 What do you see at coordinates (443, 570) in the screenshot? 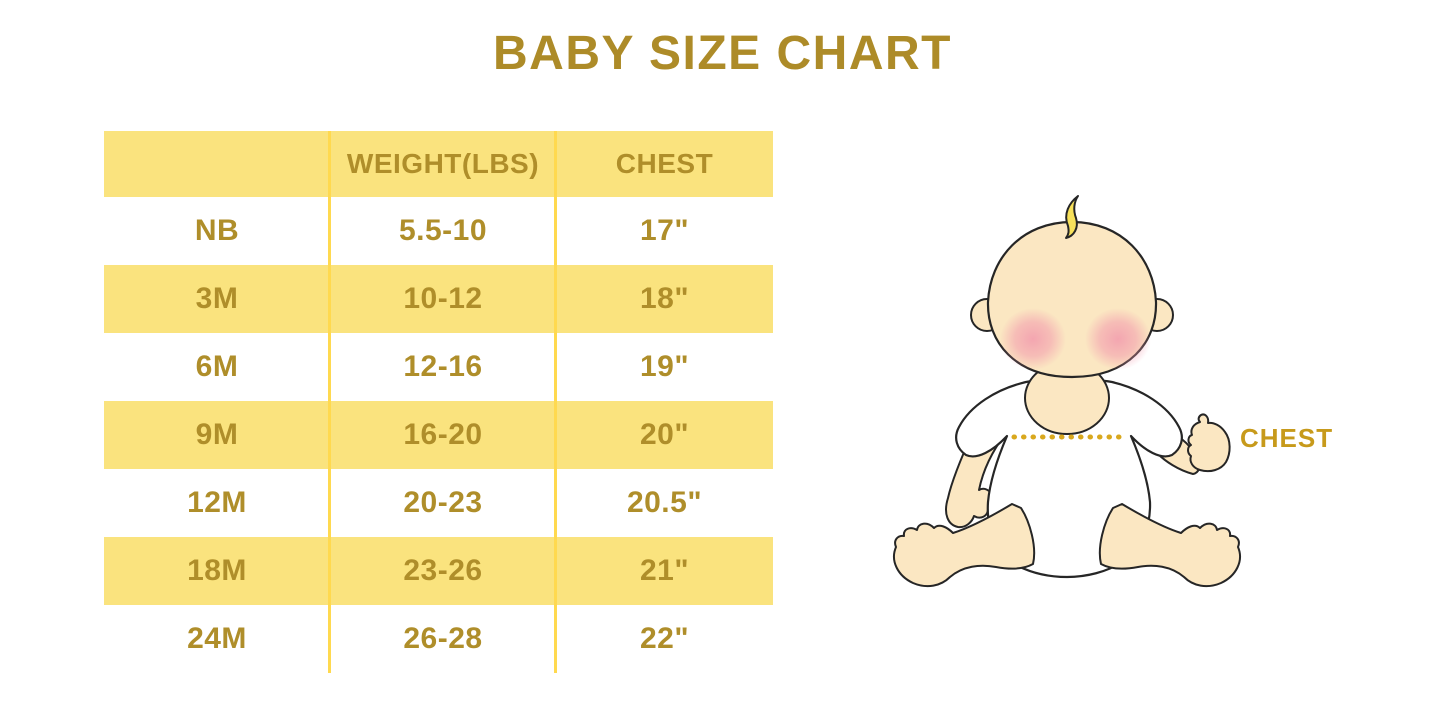
I see `cell-weight: 23-26` at bounding box center [443, 570].